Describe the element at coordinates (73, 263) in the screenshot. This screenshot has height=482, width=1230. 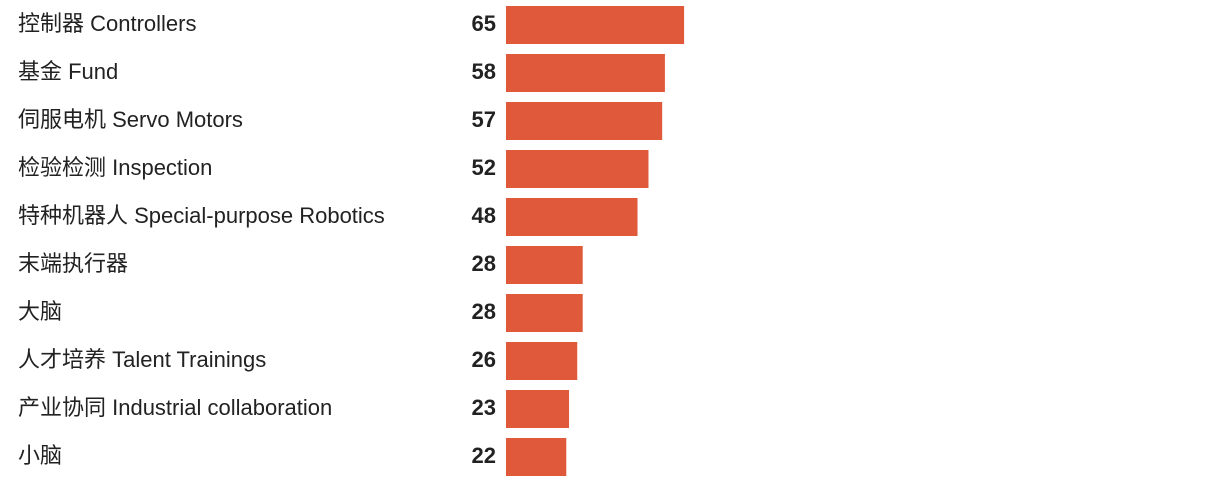
I see `category-label: 末端执行器` at that location.